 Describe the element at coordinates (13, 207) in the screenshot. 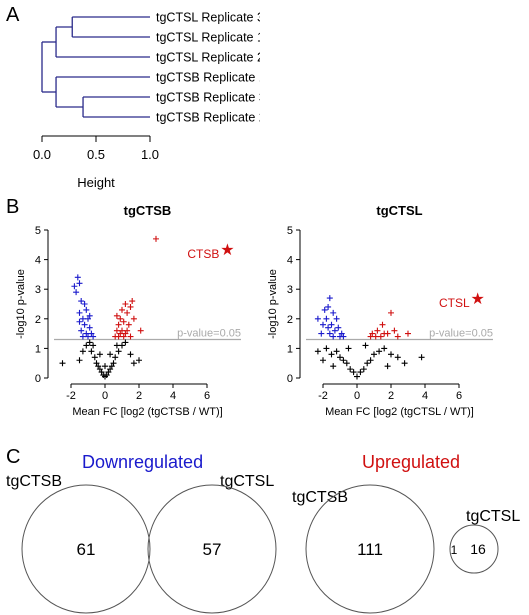

I see `panel-b-label: B` at that location.